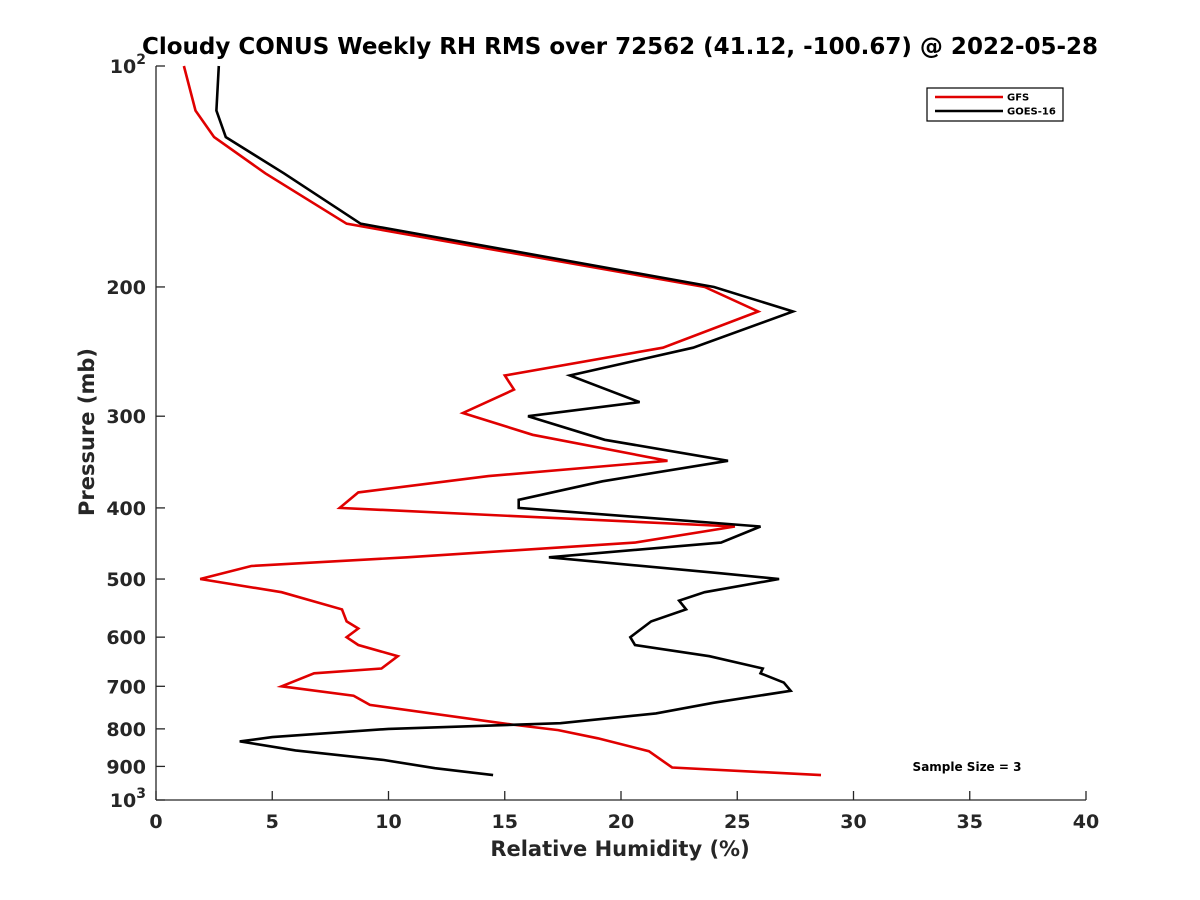 The image size is (1200, 900). Describe the element at coordinates (621, 822) in the screenshot. I see `x-tick-label: 20` at that location.